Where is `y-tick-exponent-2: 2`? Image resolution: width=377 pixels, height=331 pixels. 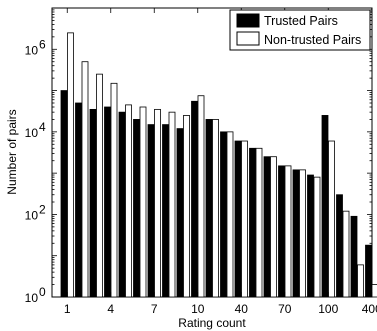
y-tick-exponent-2: 2 is located at coordinates (42, 209).